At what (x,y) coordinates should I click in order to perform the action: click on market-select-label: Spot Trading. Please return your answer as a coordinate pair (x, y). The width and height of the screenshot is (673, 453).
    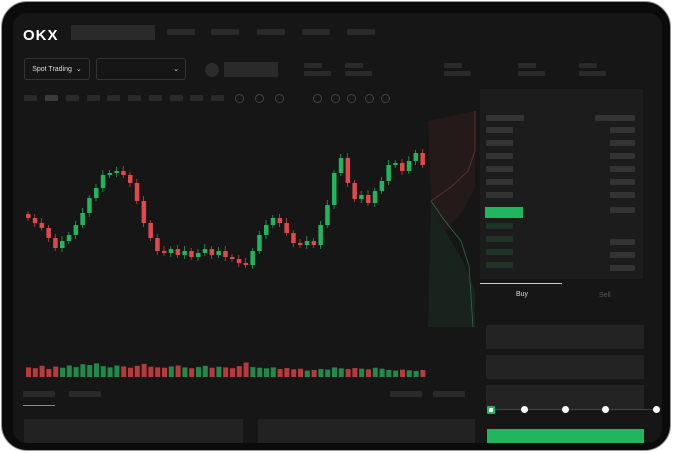
    Looking at the image, I should click on (52, 69).